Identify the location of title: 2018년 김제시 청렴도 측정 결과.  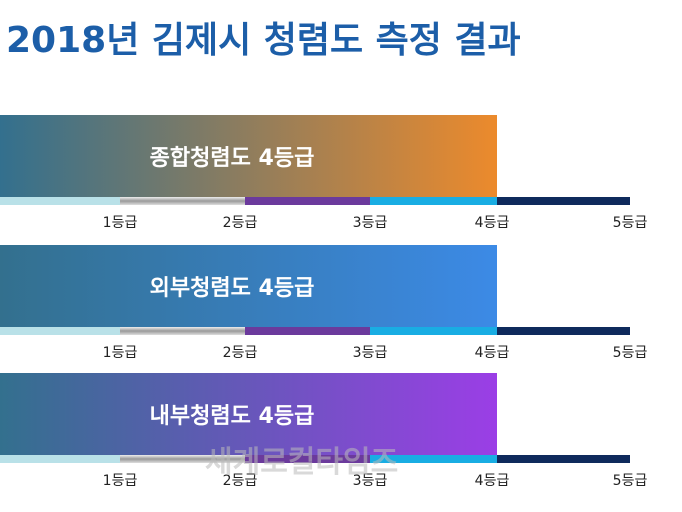
(263, 40).